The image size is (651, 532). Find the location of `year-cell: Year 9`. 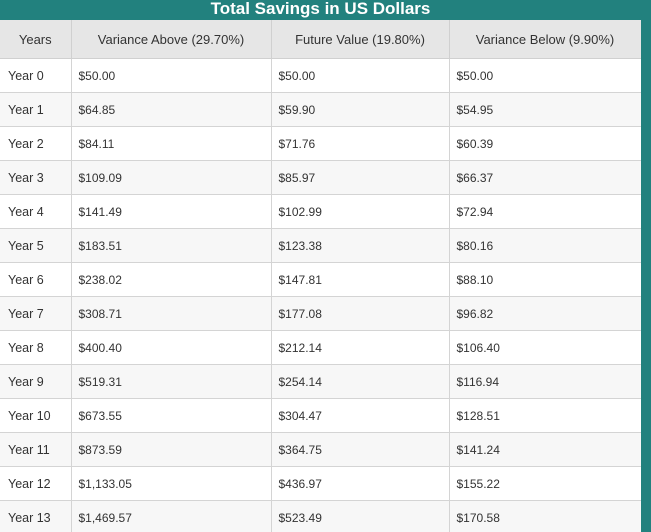

year-cell: Year 9 is located at coordinates (36, 381).